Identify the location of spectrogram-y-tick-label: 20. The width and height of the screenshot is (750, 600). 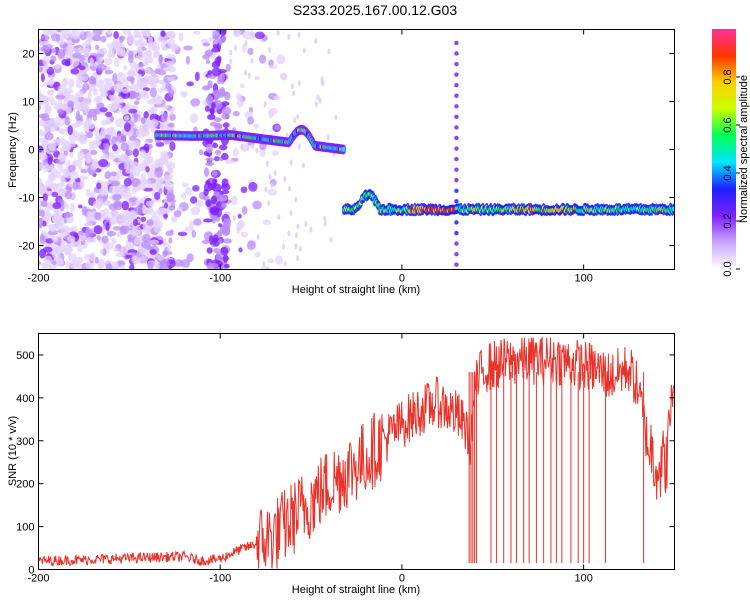
(28, 55).